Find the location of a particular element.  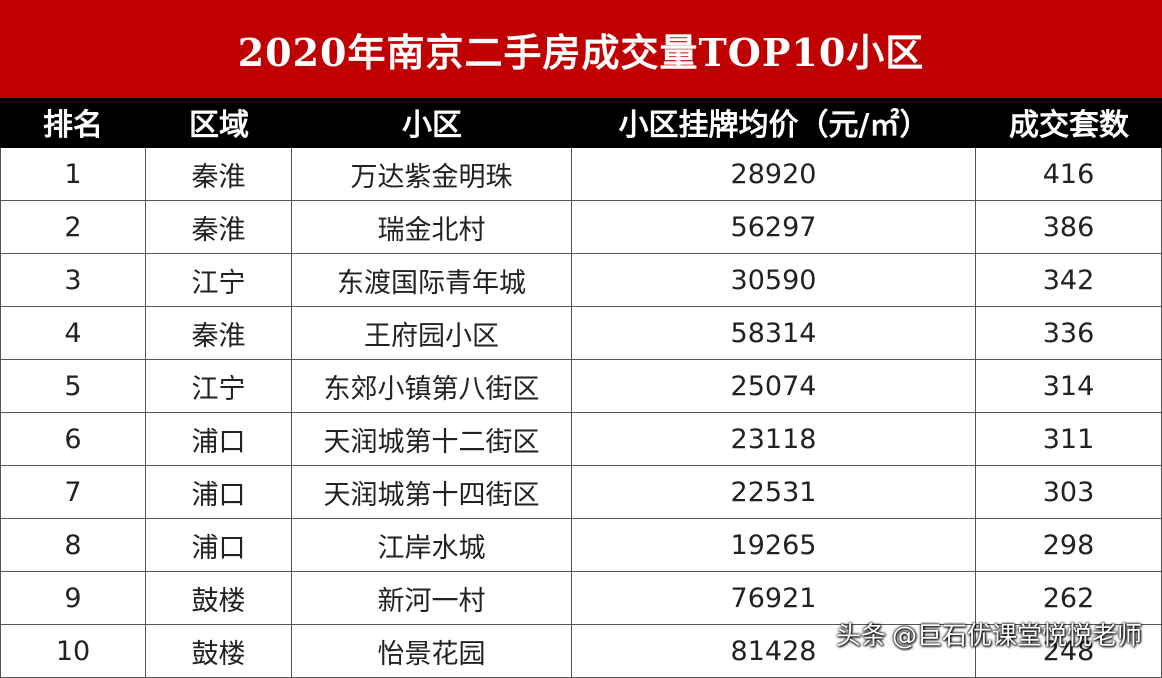

page-title: 2020年南京二手房成交量TOP10小区 is located at coordinates (581, 52).